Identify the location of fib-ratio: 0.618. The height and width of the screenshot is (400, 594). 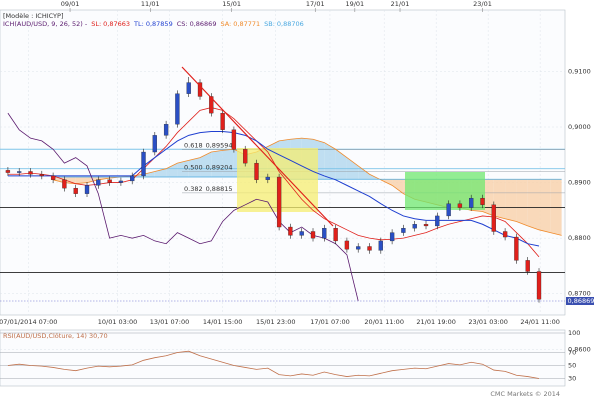
(193, 146).